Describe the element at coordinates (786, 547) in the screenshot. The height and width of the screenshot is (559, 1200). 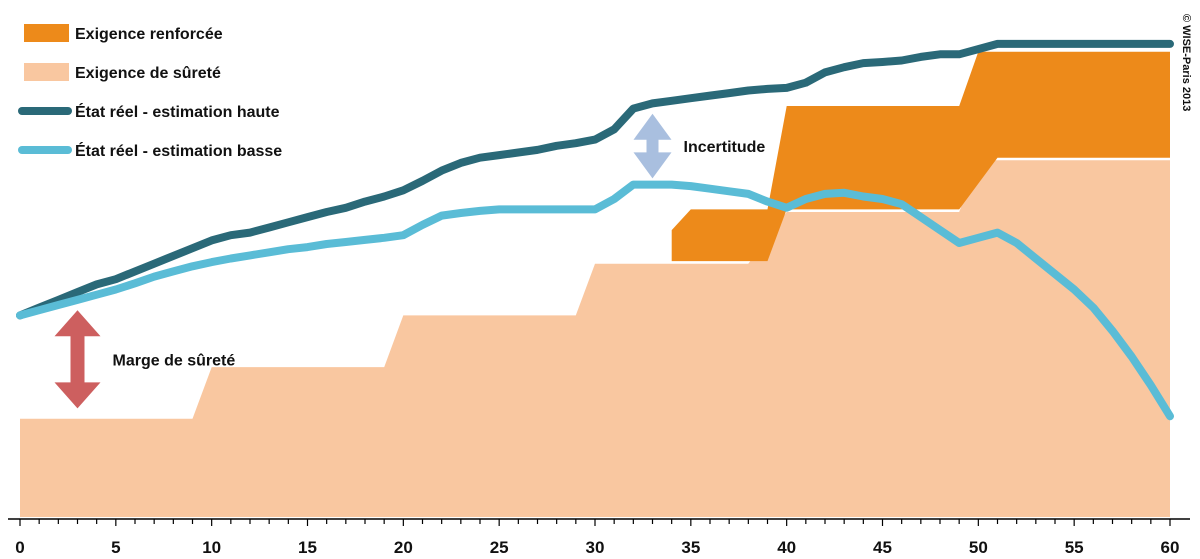
I see `x-tick-label: 40` at that location.